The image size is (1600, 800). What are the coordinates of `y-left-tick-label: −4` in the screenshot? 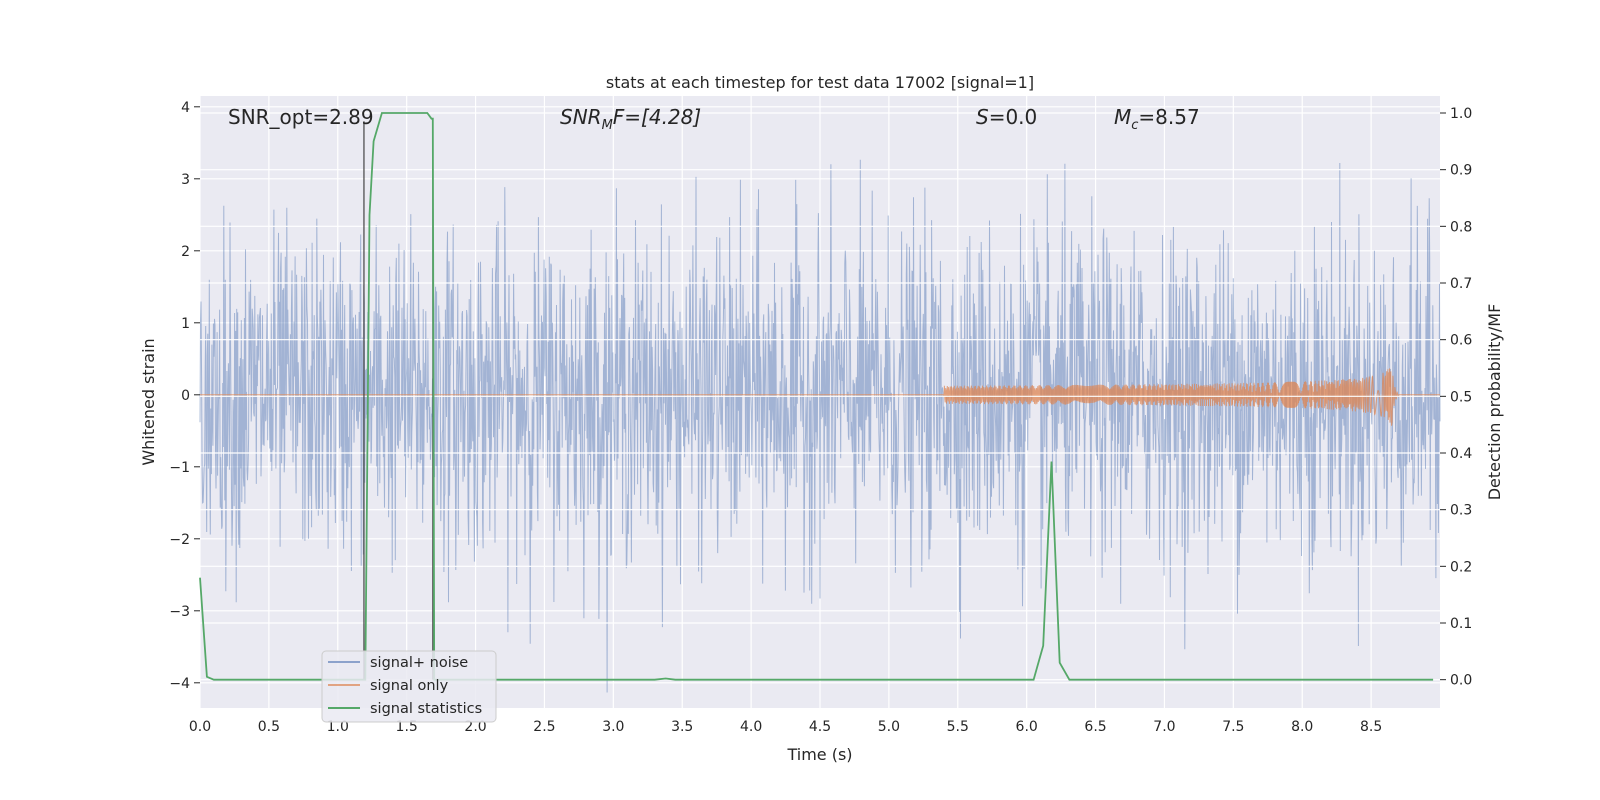 It's located at (179, 684).